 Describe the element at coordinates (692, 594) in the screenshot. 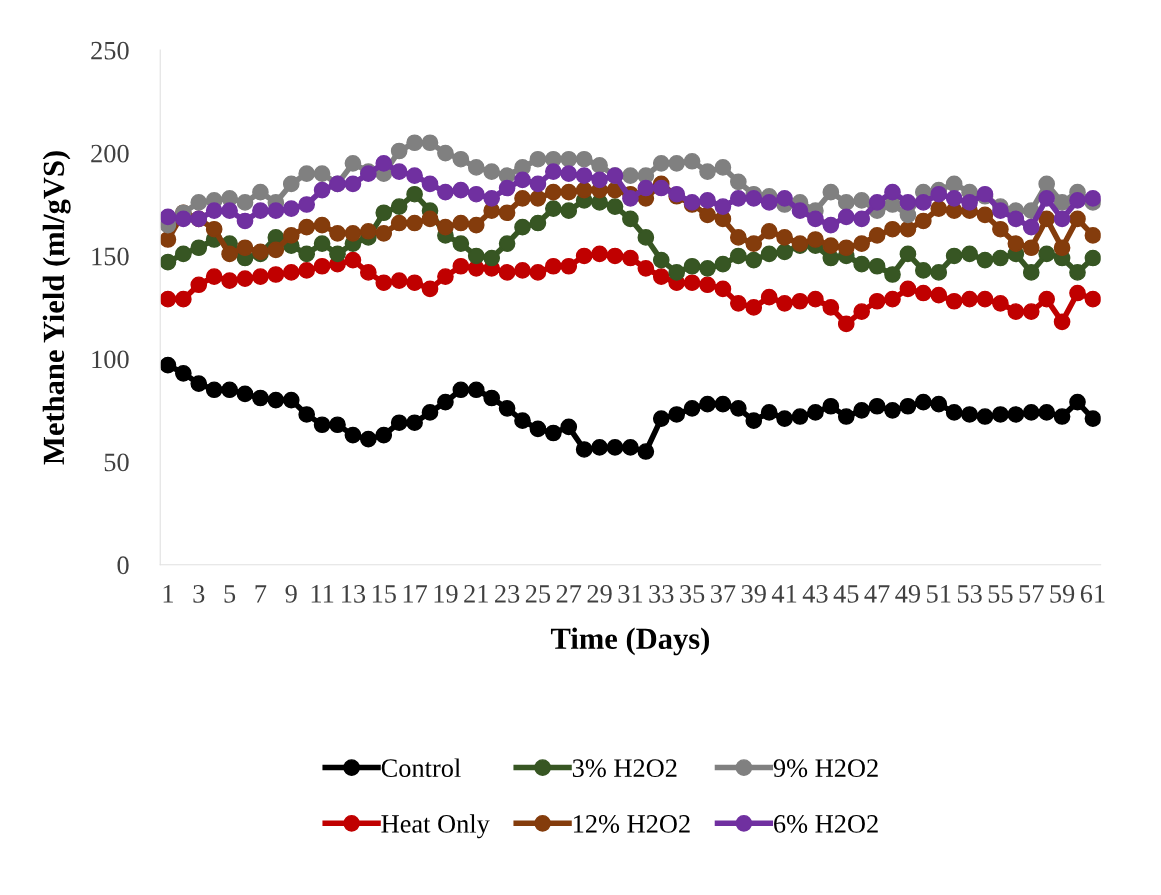

I see `x-tick-label: 35` at that location.